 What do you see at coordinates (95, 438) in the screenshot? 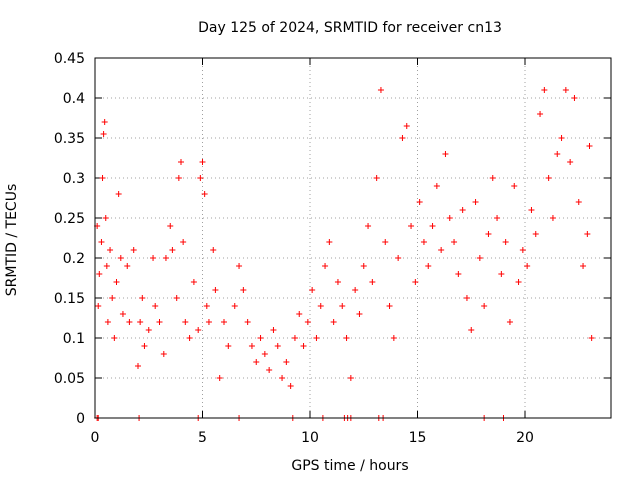
I see `x-tick-label: 0` at bounding box center [95, 438].